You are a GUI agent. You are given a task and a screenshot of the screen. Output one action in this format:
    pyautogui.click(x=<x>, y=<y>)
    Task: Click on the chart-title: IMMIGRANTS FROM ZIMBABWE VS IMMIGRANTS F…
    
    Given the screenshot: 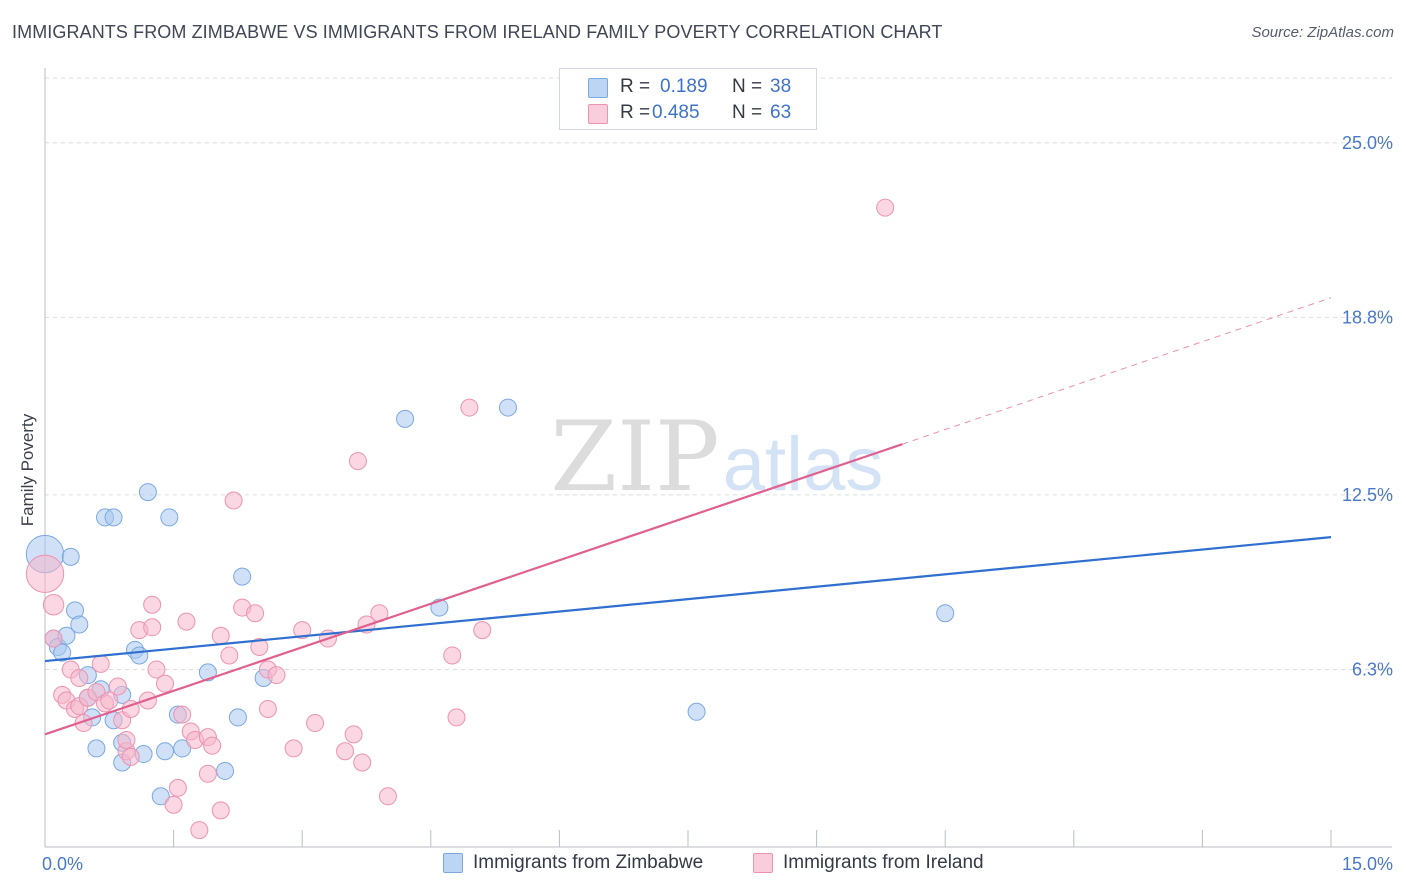 What is the action you would take?
    pyautogui.click(x=477, y=32)
    